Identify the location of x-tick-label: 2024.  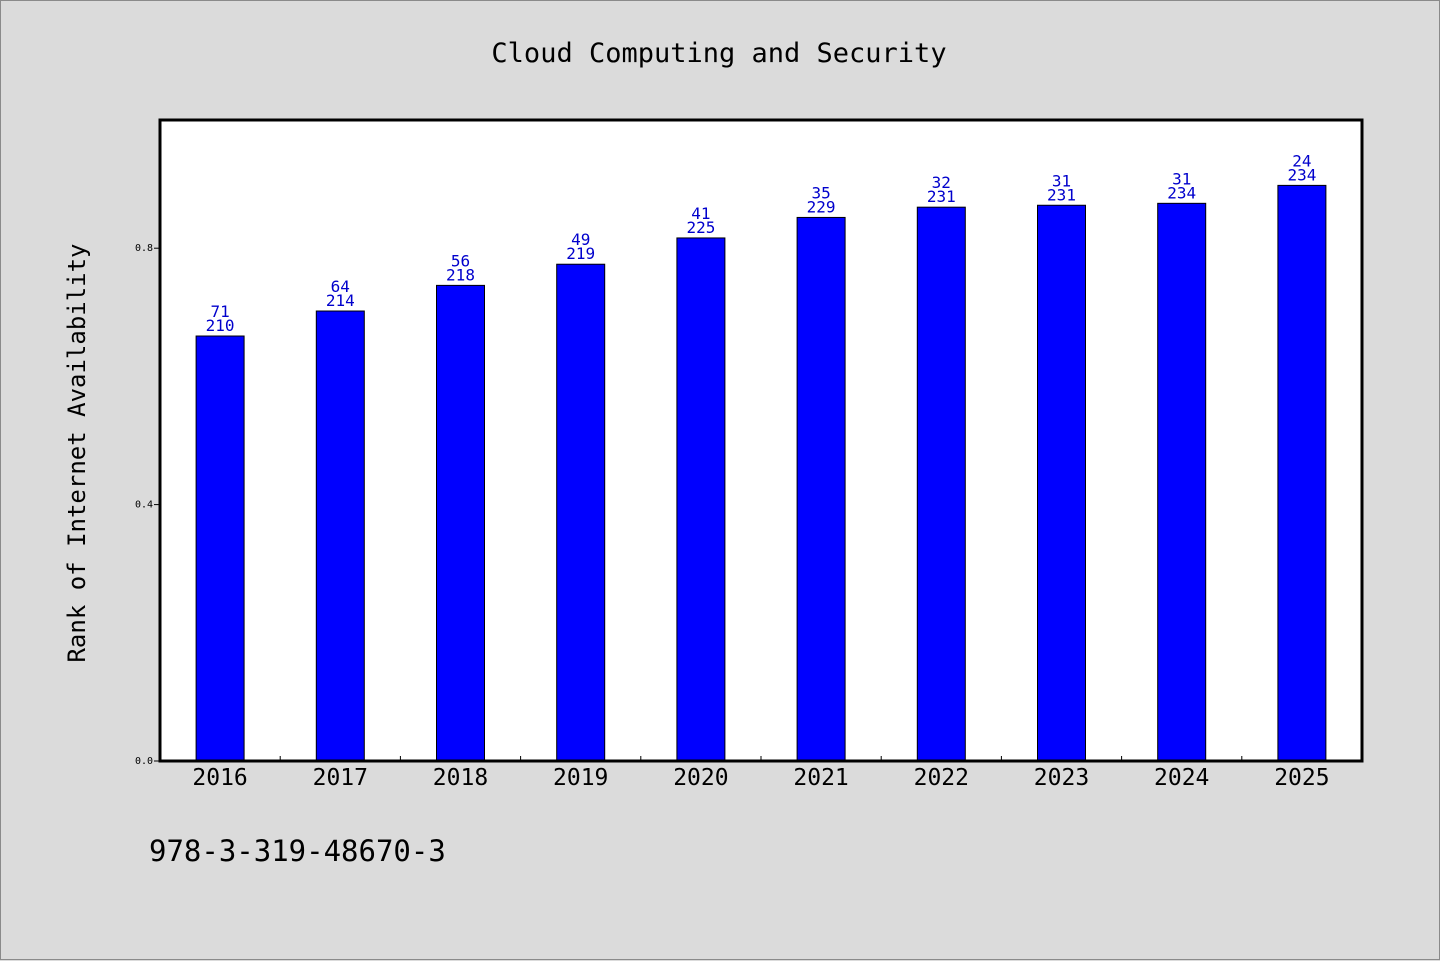
(1181, 778).